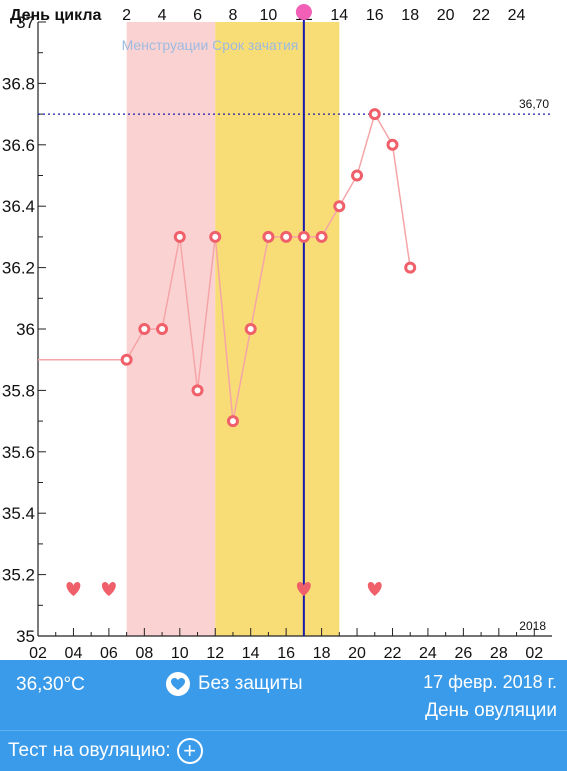 This screenshot has height=771, width=567. I want to click on x-tick-label: 14, so click(251, 652).